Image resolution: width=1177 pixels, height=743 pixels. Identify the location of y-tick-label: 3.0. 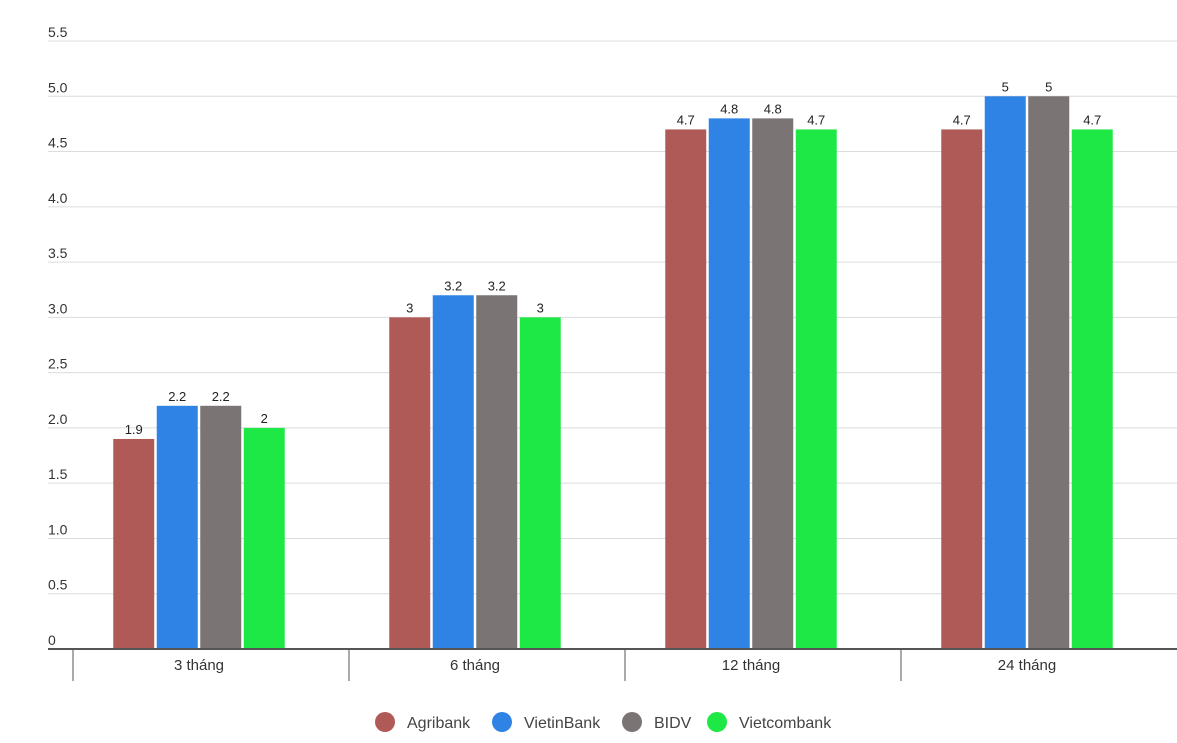
(58, 308).